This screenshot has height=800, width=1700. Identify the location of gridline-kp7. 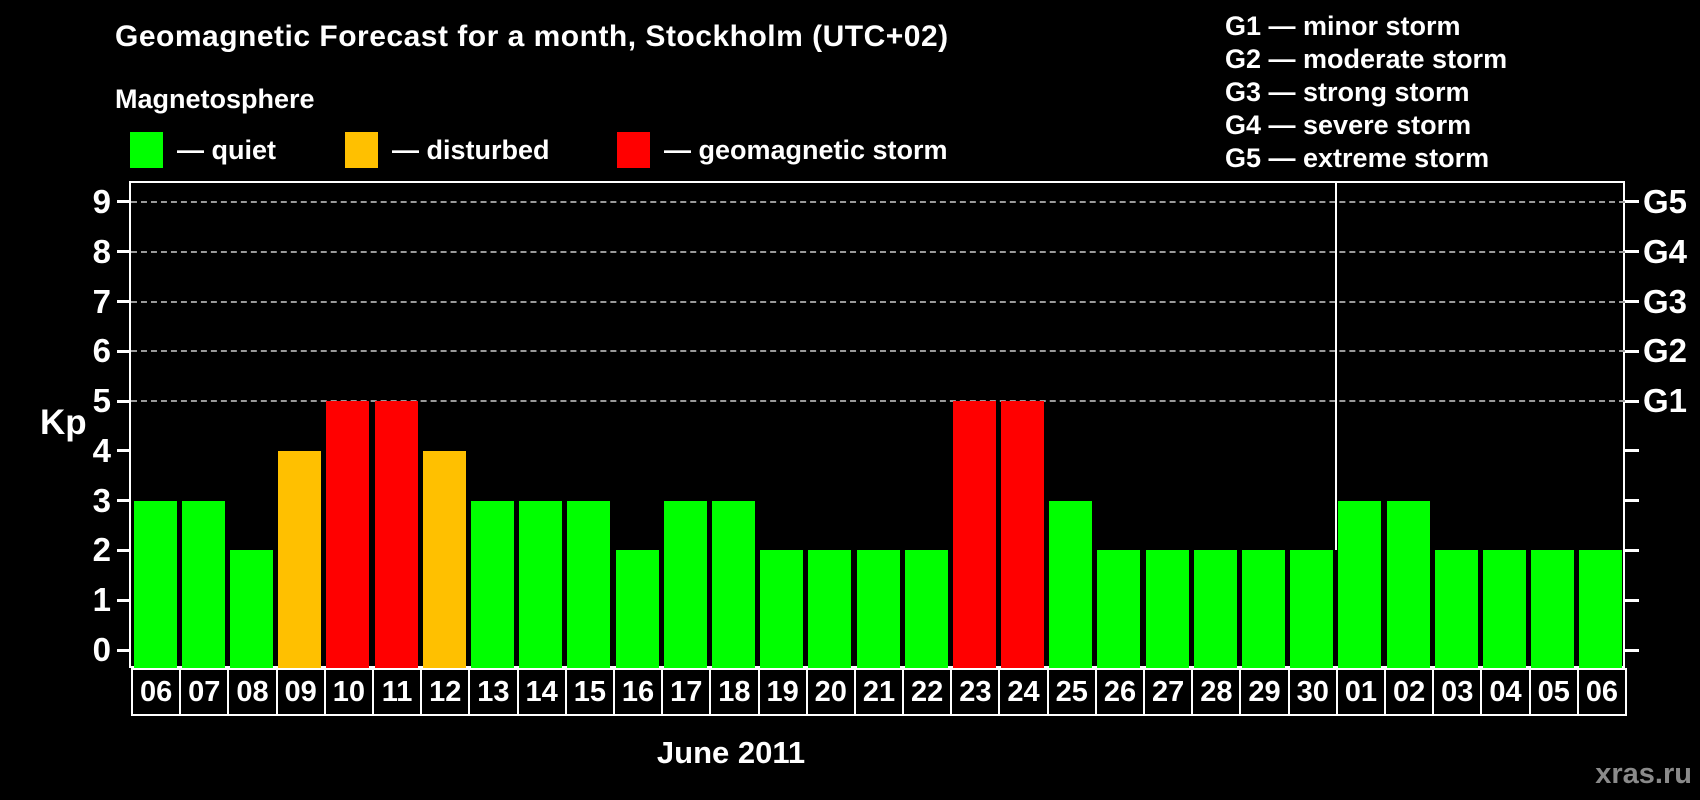
(878, 301).